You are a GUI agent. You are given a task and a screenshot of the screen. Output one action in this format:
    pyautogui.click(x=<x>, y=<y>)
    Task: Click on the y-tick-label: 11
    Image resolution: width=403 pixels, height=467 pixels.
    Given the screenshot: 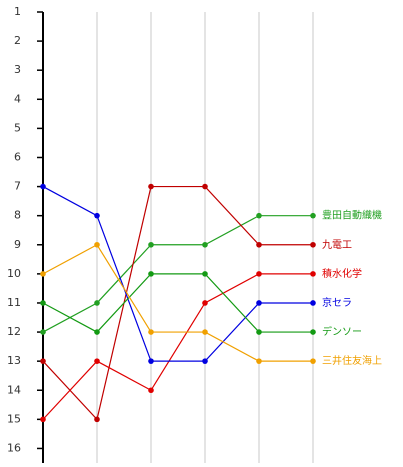 What is the action you would take?
    pyautogui.click(x=14, y=302)
    